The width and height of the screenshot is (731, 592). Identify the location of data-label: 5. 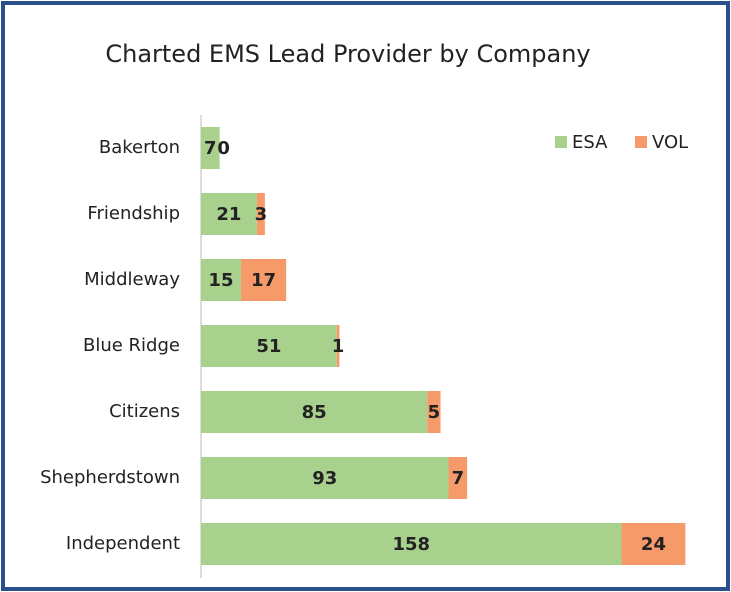
(434, 412).